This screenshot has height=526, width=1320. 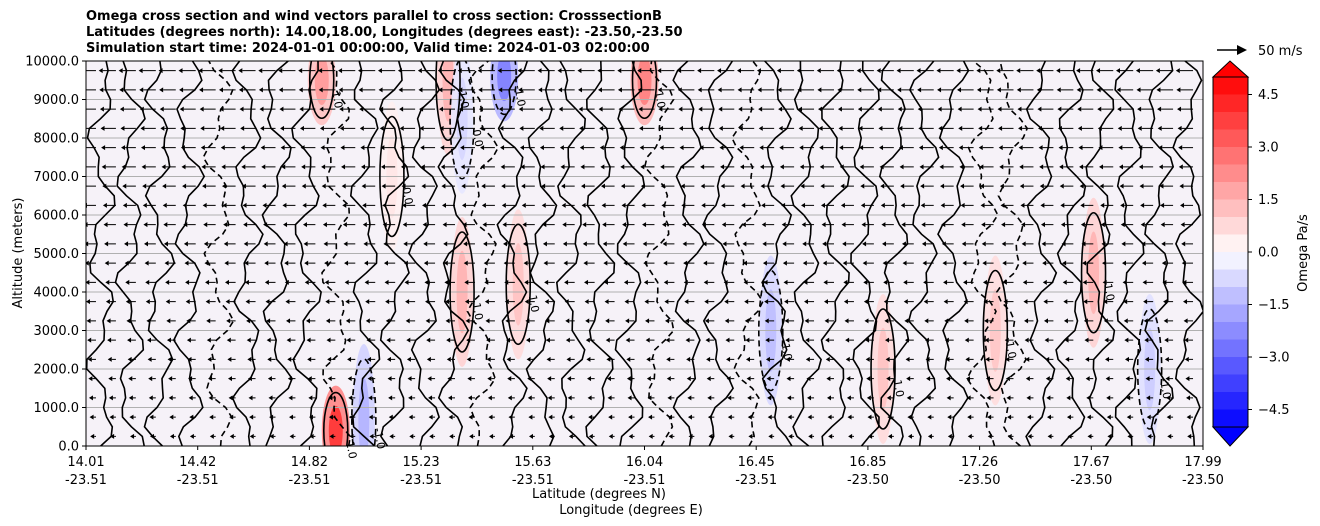 What do you see at coordinates (1091, 462) in the screenshot?
I see `x-tick-lat-9: 17.67` at bounding box center [1091, 462].